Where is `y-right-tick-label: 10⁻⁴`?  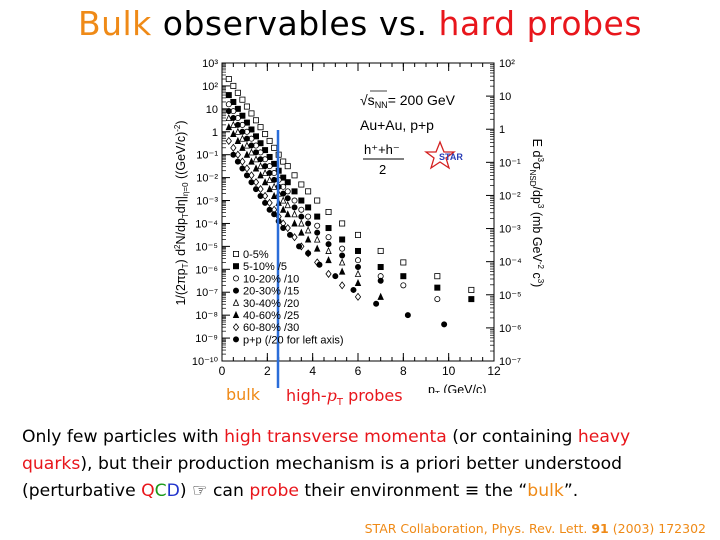 y-right-tick-label: 10⁻⁴ is located at coordinates (510, 263).